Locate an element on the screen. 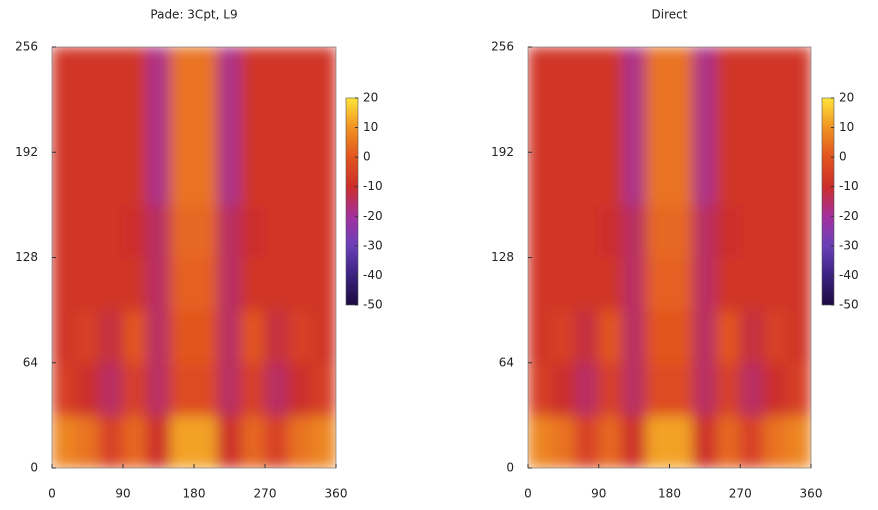 The image size is (878, 510). colorbar-tick-label: -10 is located at coordinates (849, 186).